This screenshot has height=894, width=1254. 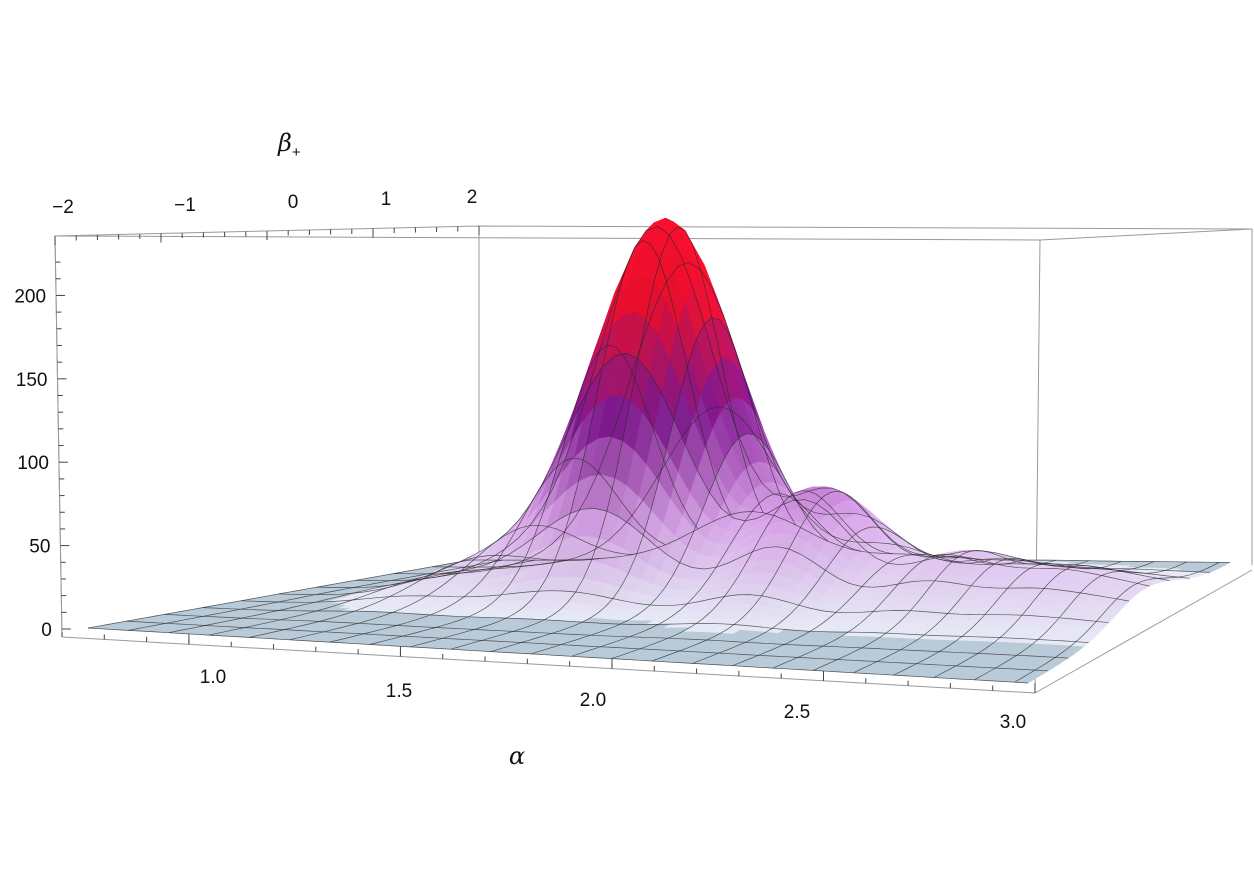 What do you see at coordinates (39, 547) in the screenshot?
I see `z-tick-label: 50` at bounding box center [39, 547].